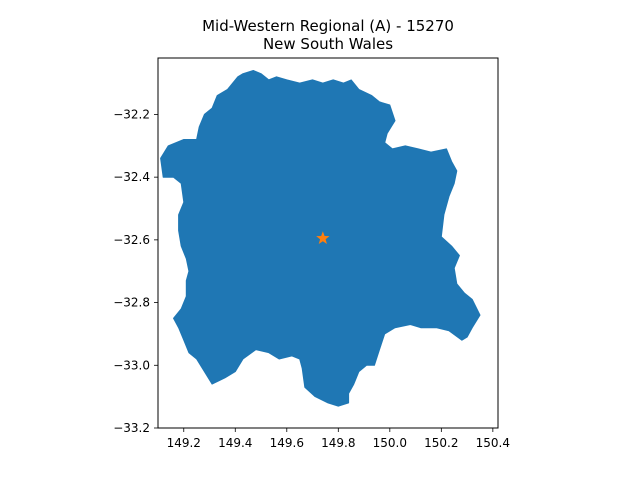 This screenshot has width=640, height=480. What do you see at coordinates (441, 443) in the screenshot?
I see `x-tick-label: 150.2` at bounding box center [441, 443].